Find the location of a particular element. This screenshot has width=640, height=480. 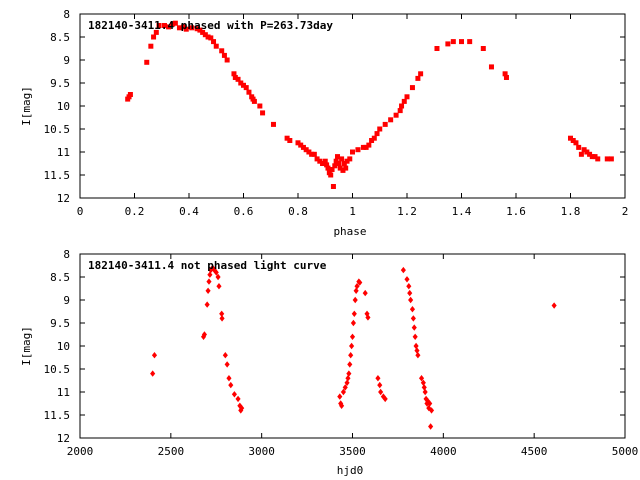

x-tick-label: 0.8 is located at coordinates (298, 211).